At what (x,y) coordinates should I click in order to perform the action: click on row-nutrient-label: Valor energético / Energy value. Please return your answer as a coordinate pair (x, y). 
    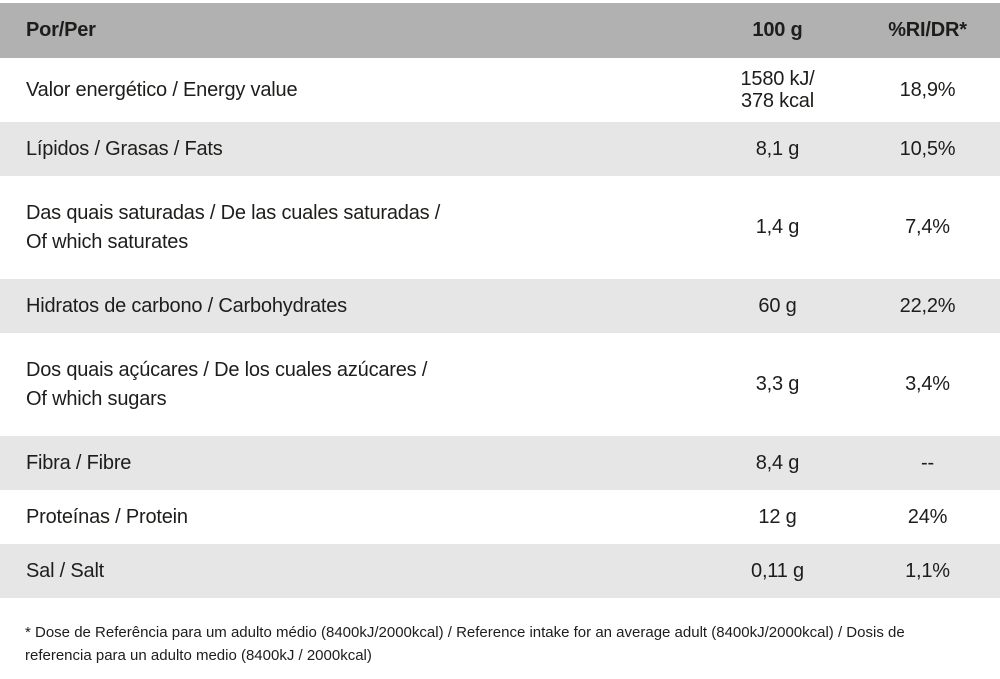
    Looking at the image, I should click on (162, 89).